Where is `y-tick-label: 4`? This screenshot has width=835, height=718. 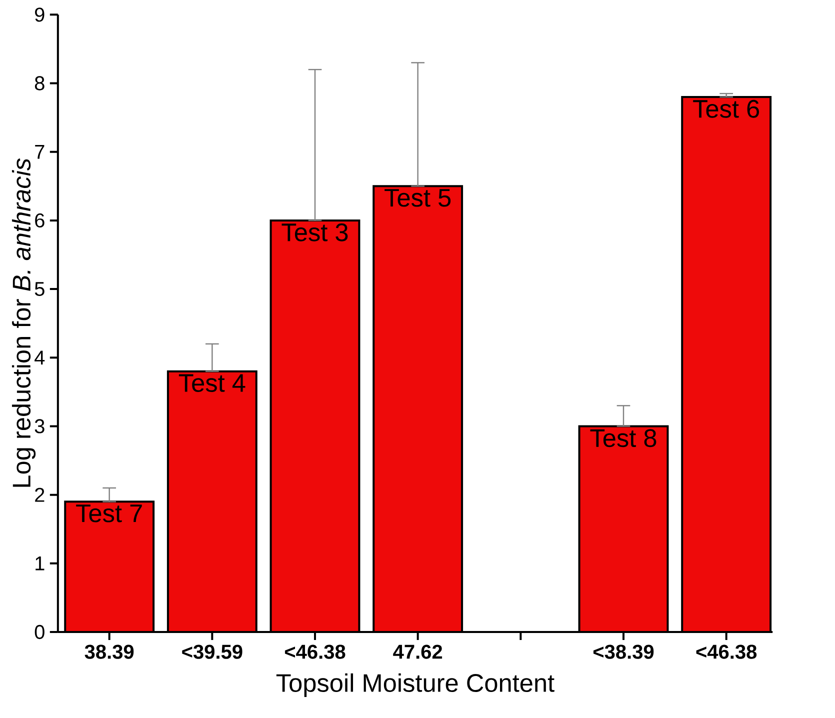 y-tick-label: 4 is located at coordinates (39, 357).